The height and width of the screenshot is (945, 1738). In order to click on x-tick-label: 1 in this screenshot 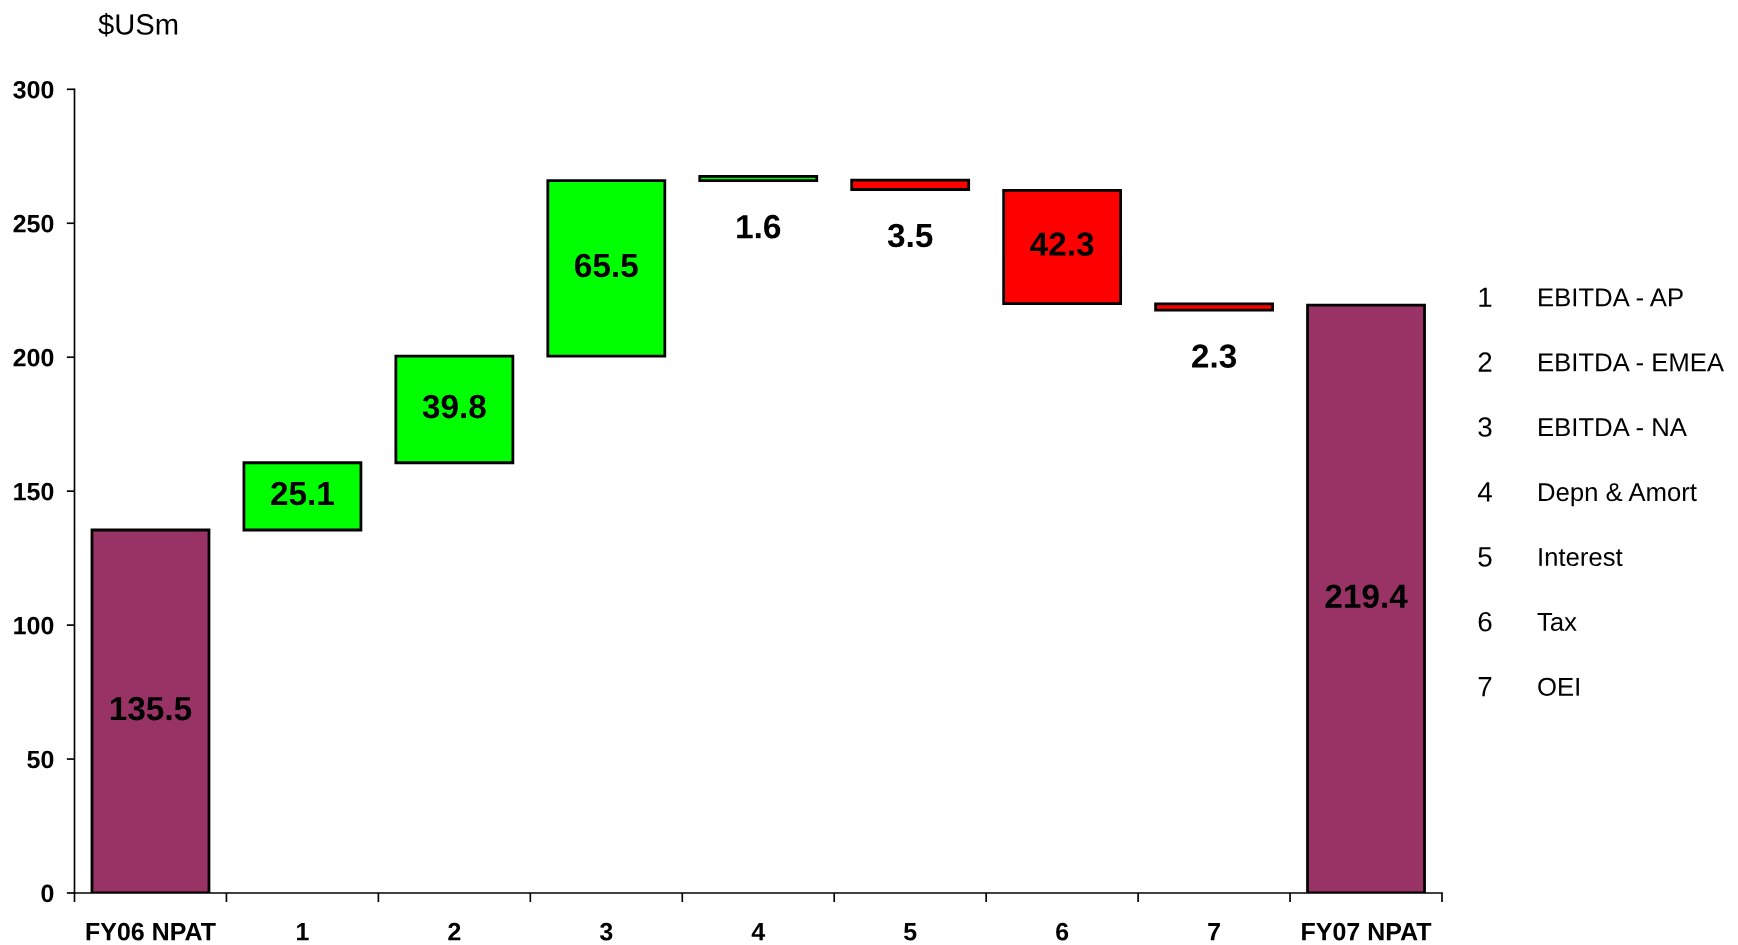, I will do `click(303, 932)`.